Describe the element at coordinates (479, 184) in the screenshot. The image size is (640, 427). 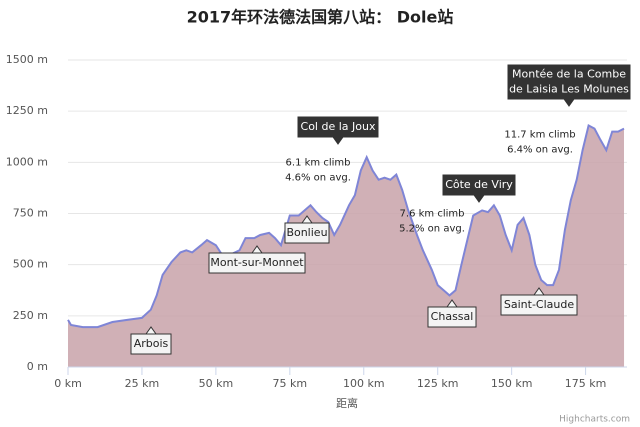
I see `annotation-text: Côte de Viry` at that location.